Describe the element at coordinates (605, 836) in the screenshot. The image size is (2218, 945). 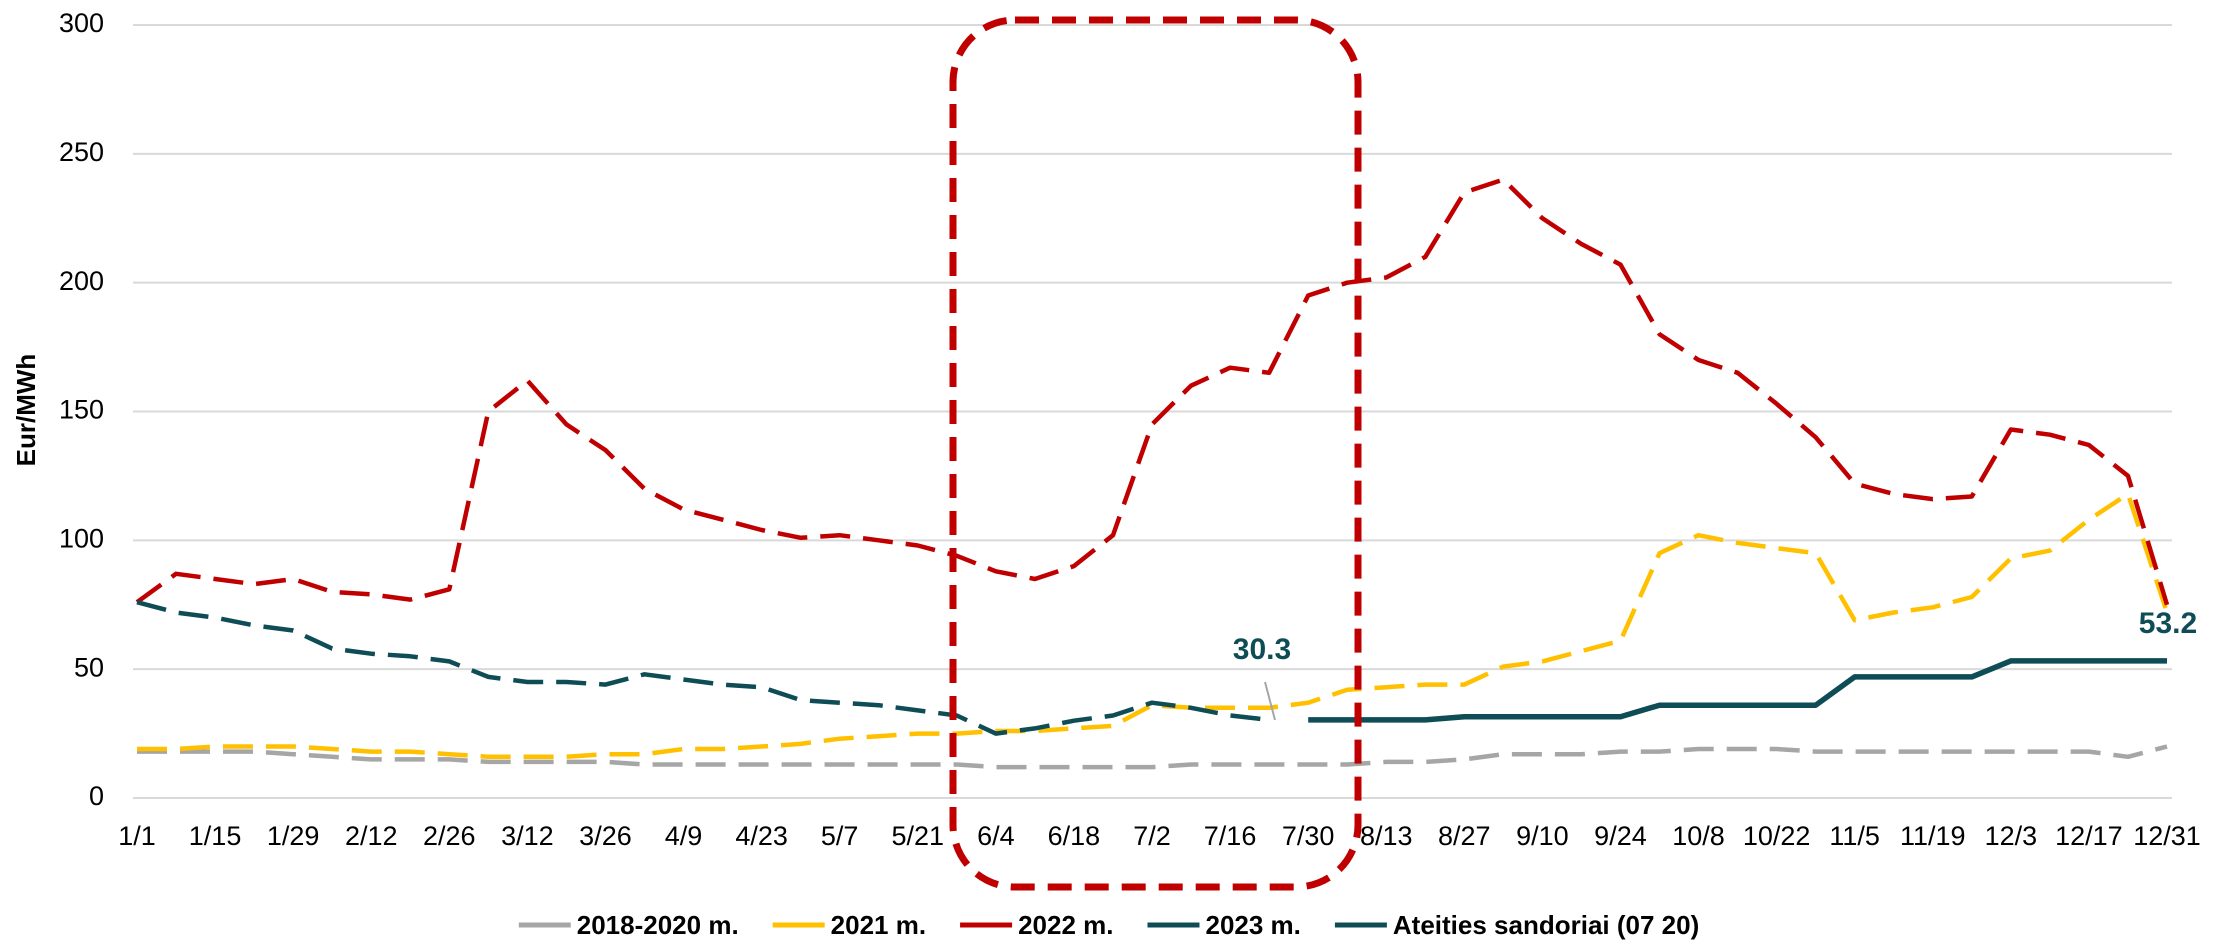
I see `x-tick-label: 3/26` at that location.